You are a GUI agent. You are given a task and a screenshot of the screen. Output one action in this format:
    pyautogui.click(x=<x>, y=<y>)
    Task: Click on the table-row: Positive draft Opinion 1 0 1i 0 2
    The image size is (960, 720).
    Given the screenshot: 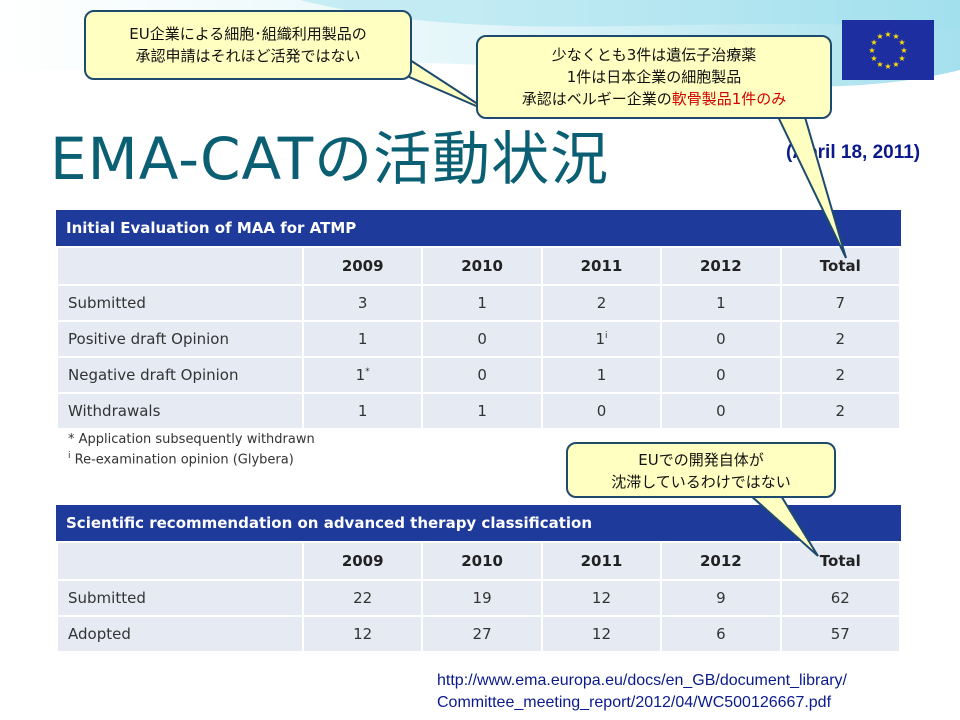 What is the action you would take?
    pyautogui.click(x=479, y=339)
    